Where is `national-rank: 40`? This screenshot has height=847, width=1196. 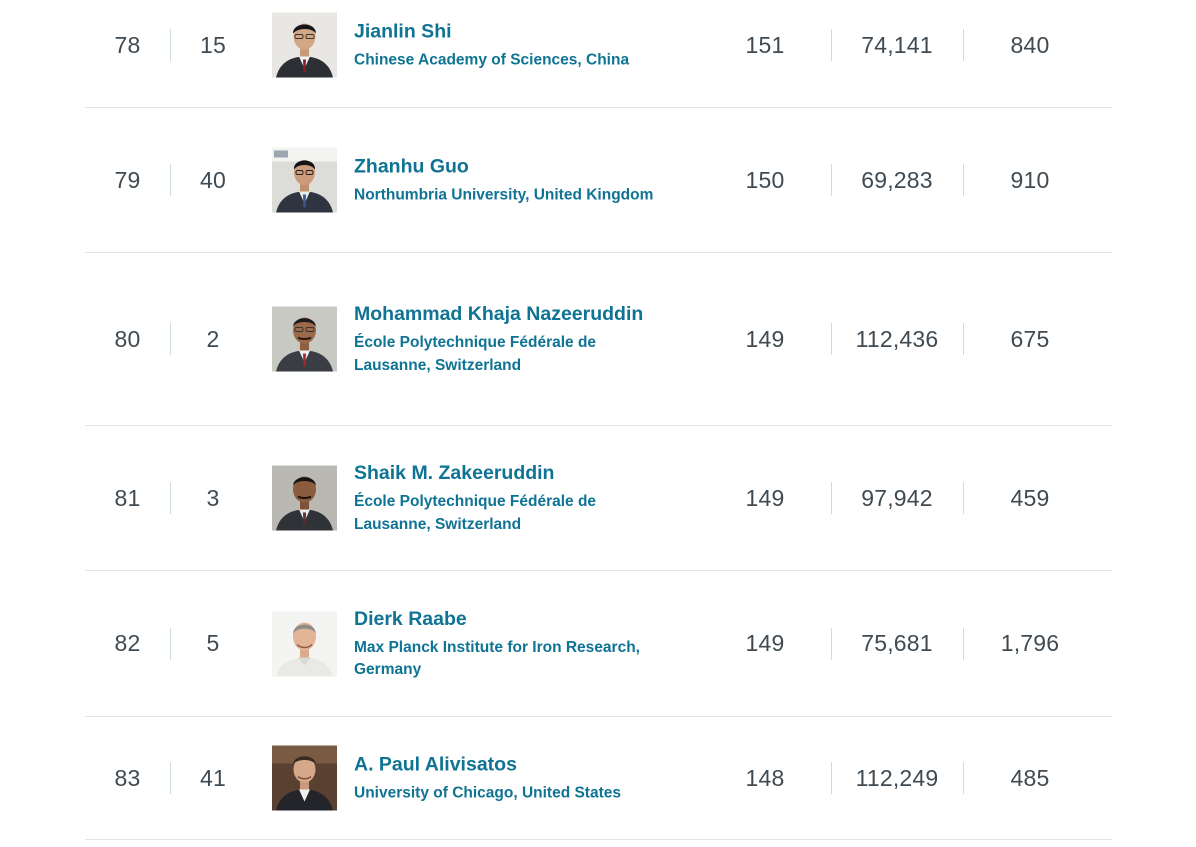
national-rank: 40 is located at coordinates (213, 179).